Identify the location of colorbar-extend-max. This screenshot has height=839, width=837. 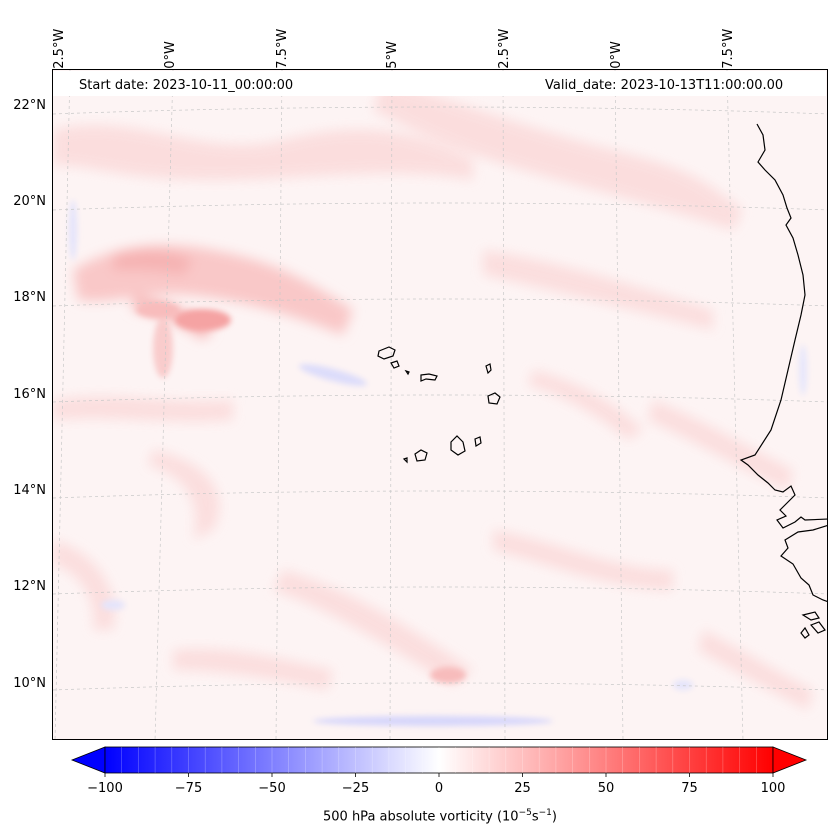
(790, 760).